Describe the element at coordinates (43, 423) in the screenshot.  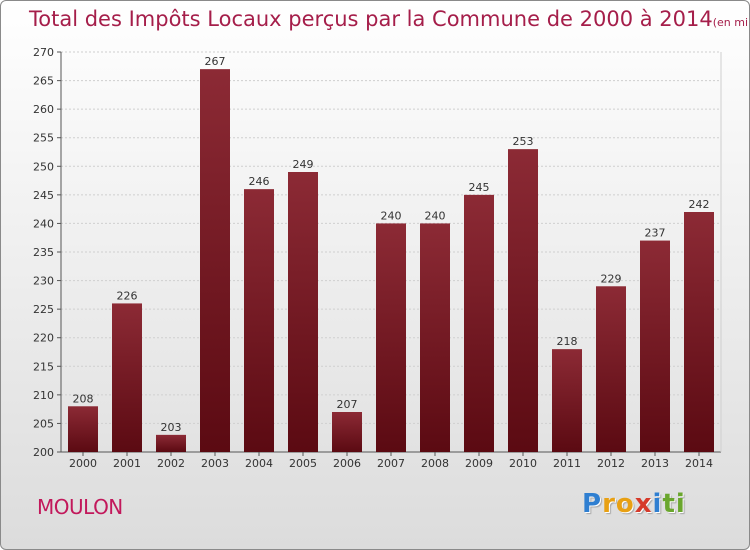
I see `y-tick-label: 205` at that location.